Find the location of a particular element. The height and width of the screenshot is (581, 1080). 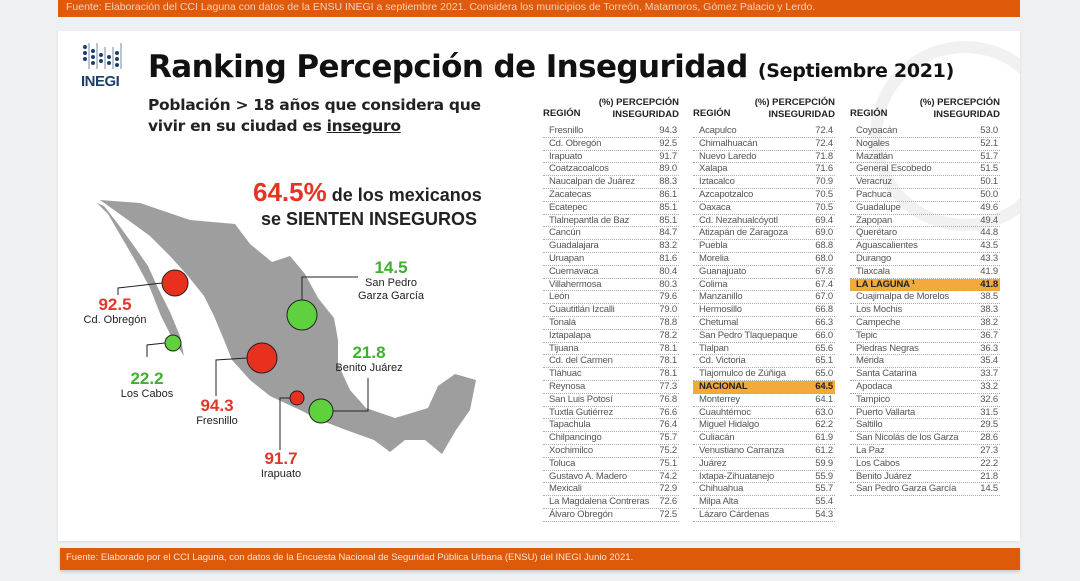

marker-los-cabos is located at coordinates (173, 343).